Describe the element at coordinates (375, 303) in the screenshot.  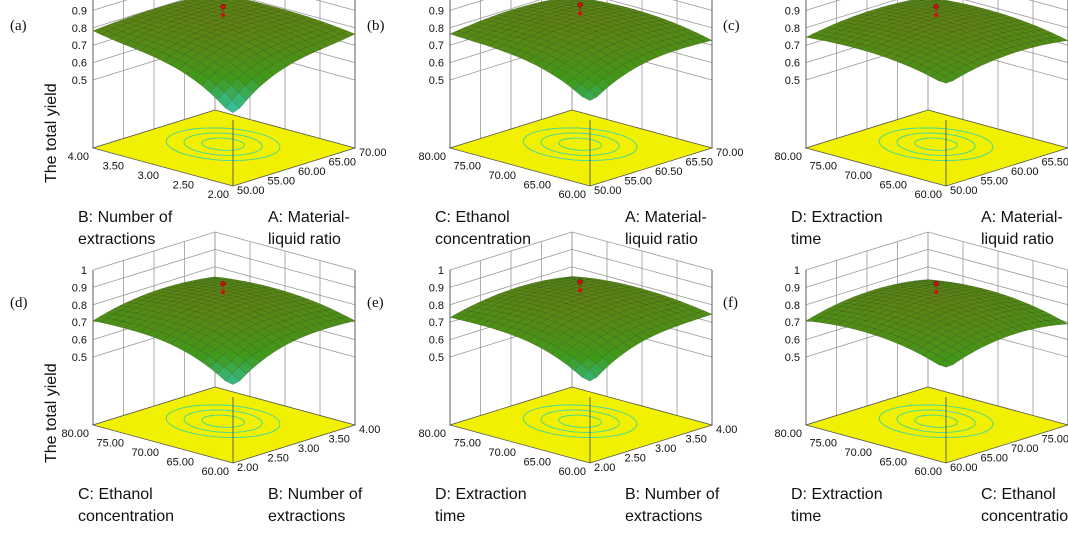
I see `panel-label: (e)` at that location.